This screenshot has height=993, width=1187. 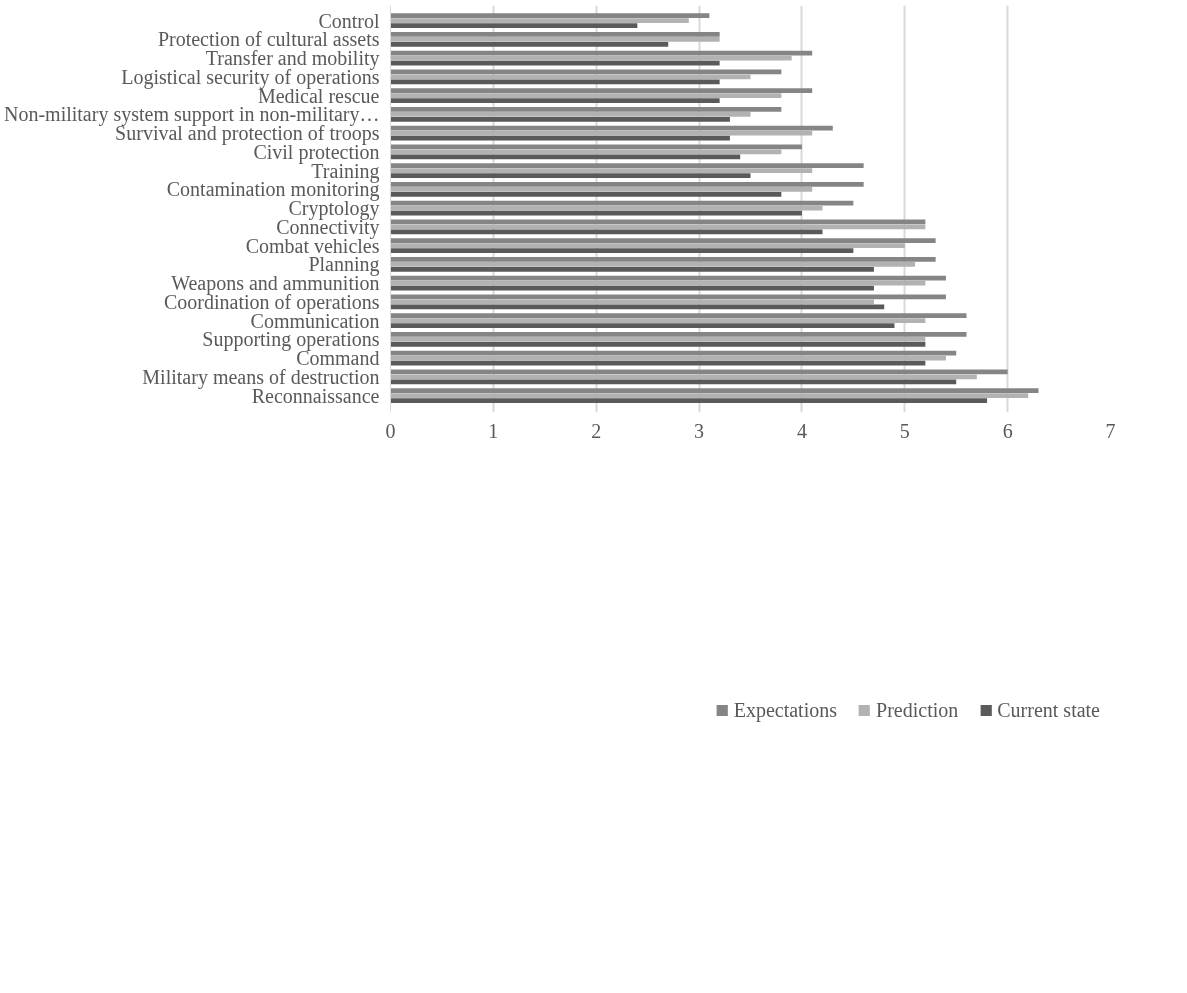 What do you see at coordinates (699, 430) in the screenshot?
I see `x-tick-label: 3` at bounding box center [699, 430].